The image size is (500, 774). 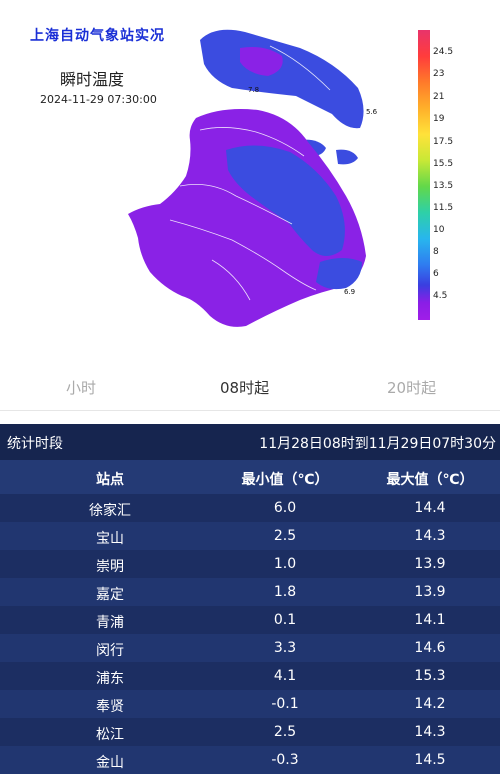 I want to click on hengsha-island, so click(x=347, y=157).